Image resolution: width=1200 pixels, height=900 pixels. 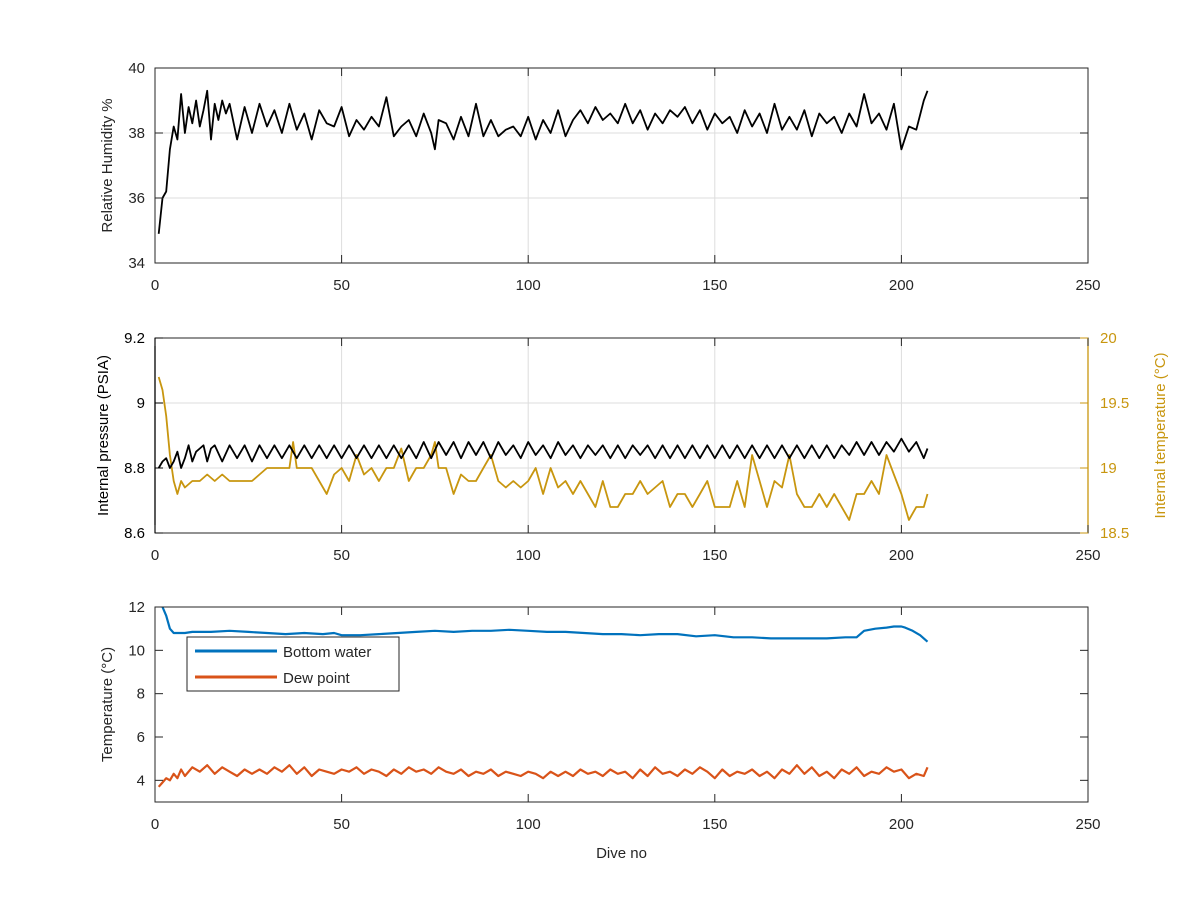 I want to click on panel-temperature-lines, so click(x=543, y=697).